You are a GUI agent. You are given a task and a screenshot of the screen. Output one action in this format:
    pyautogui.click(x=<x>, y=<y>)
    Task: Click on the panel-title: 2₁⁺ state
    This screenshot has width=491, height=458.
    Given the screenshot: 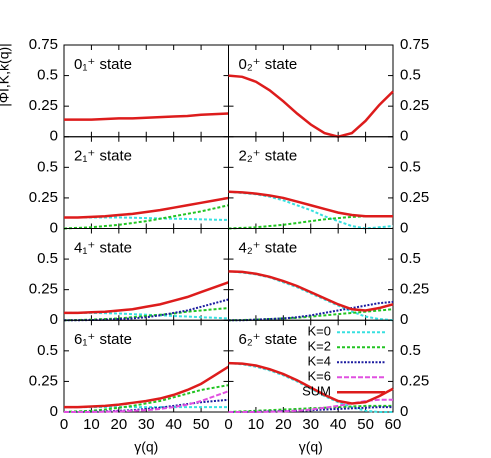 What is the action you would take?
    pyautogui.click(x=103, y=156)
    